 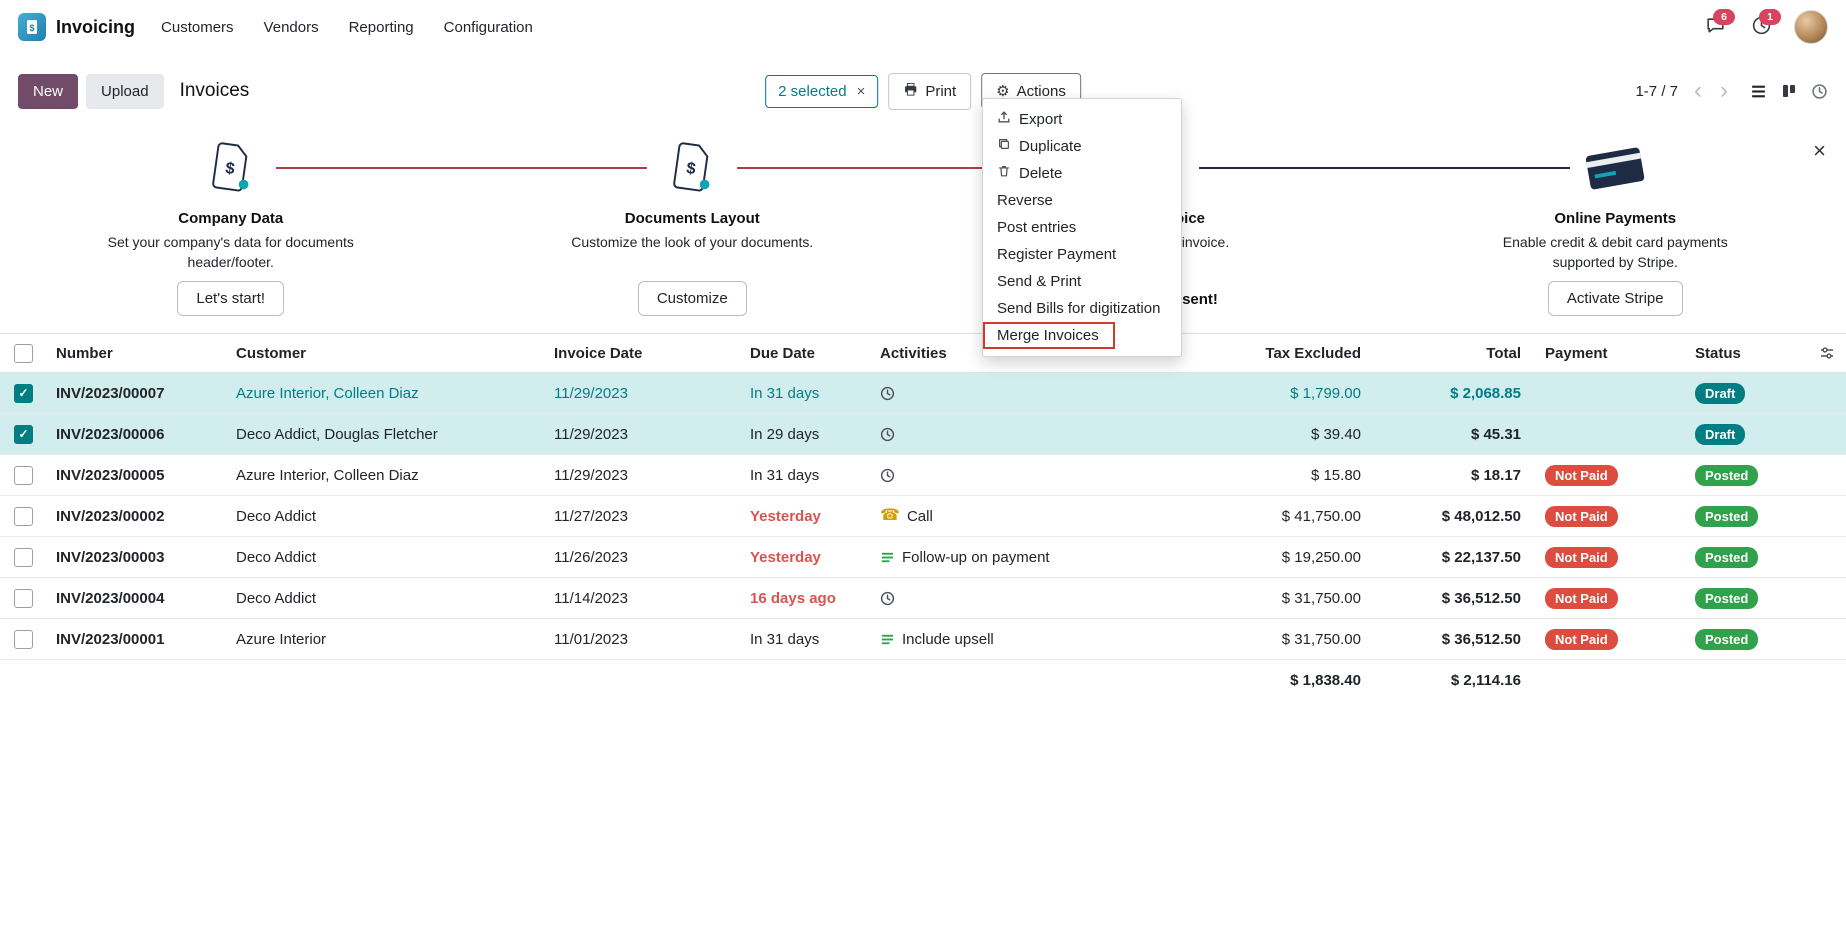 I want to click on onboarding-close-button: ×, so click(x=1819, y=150).